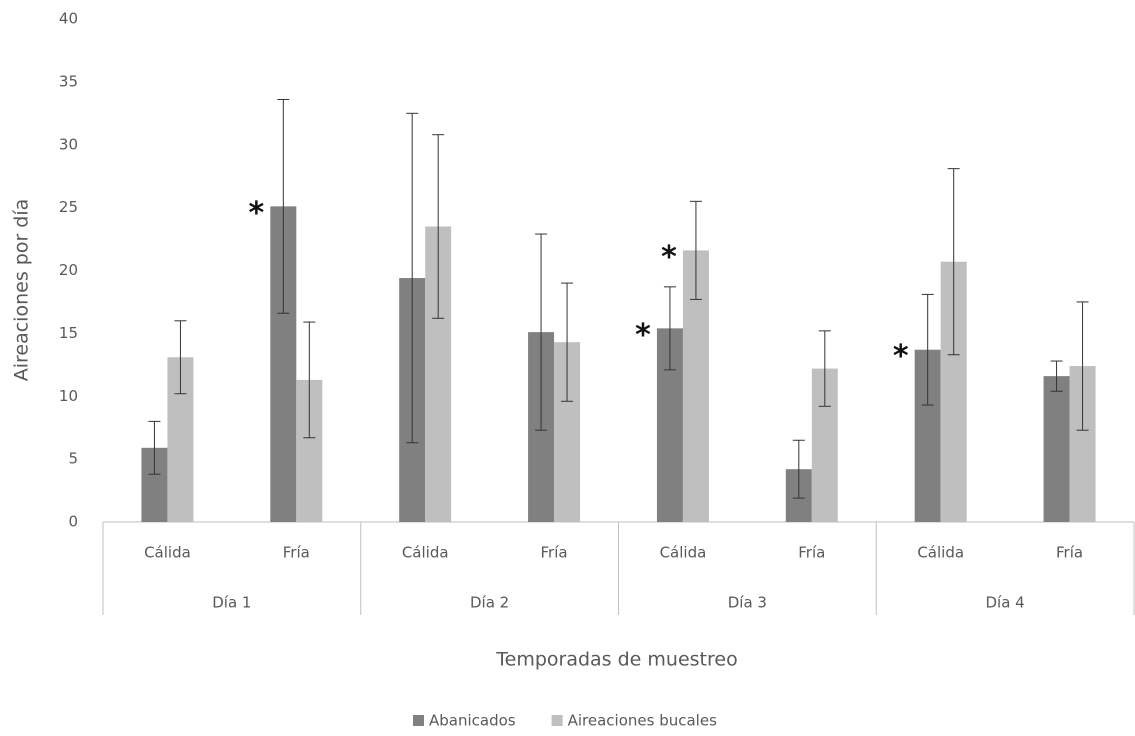 The width and height of the screenshot is (1135, 736). I want to click on group-label: Día 4, so click(1005, 603).